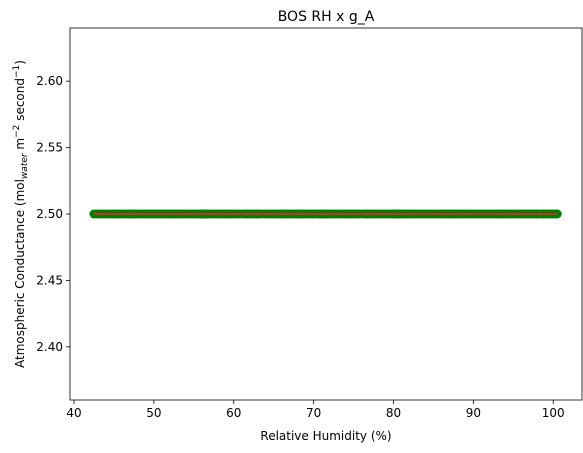  What do you see at coordinates (325, 436) in the screenshot?
I see `x-axis-label: Relative Humidity (%)` at bounding box center [325, 436].